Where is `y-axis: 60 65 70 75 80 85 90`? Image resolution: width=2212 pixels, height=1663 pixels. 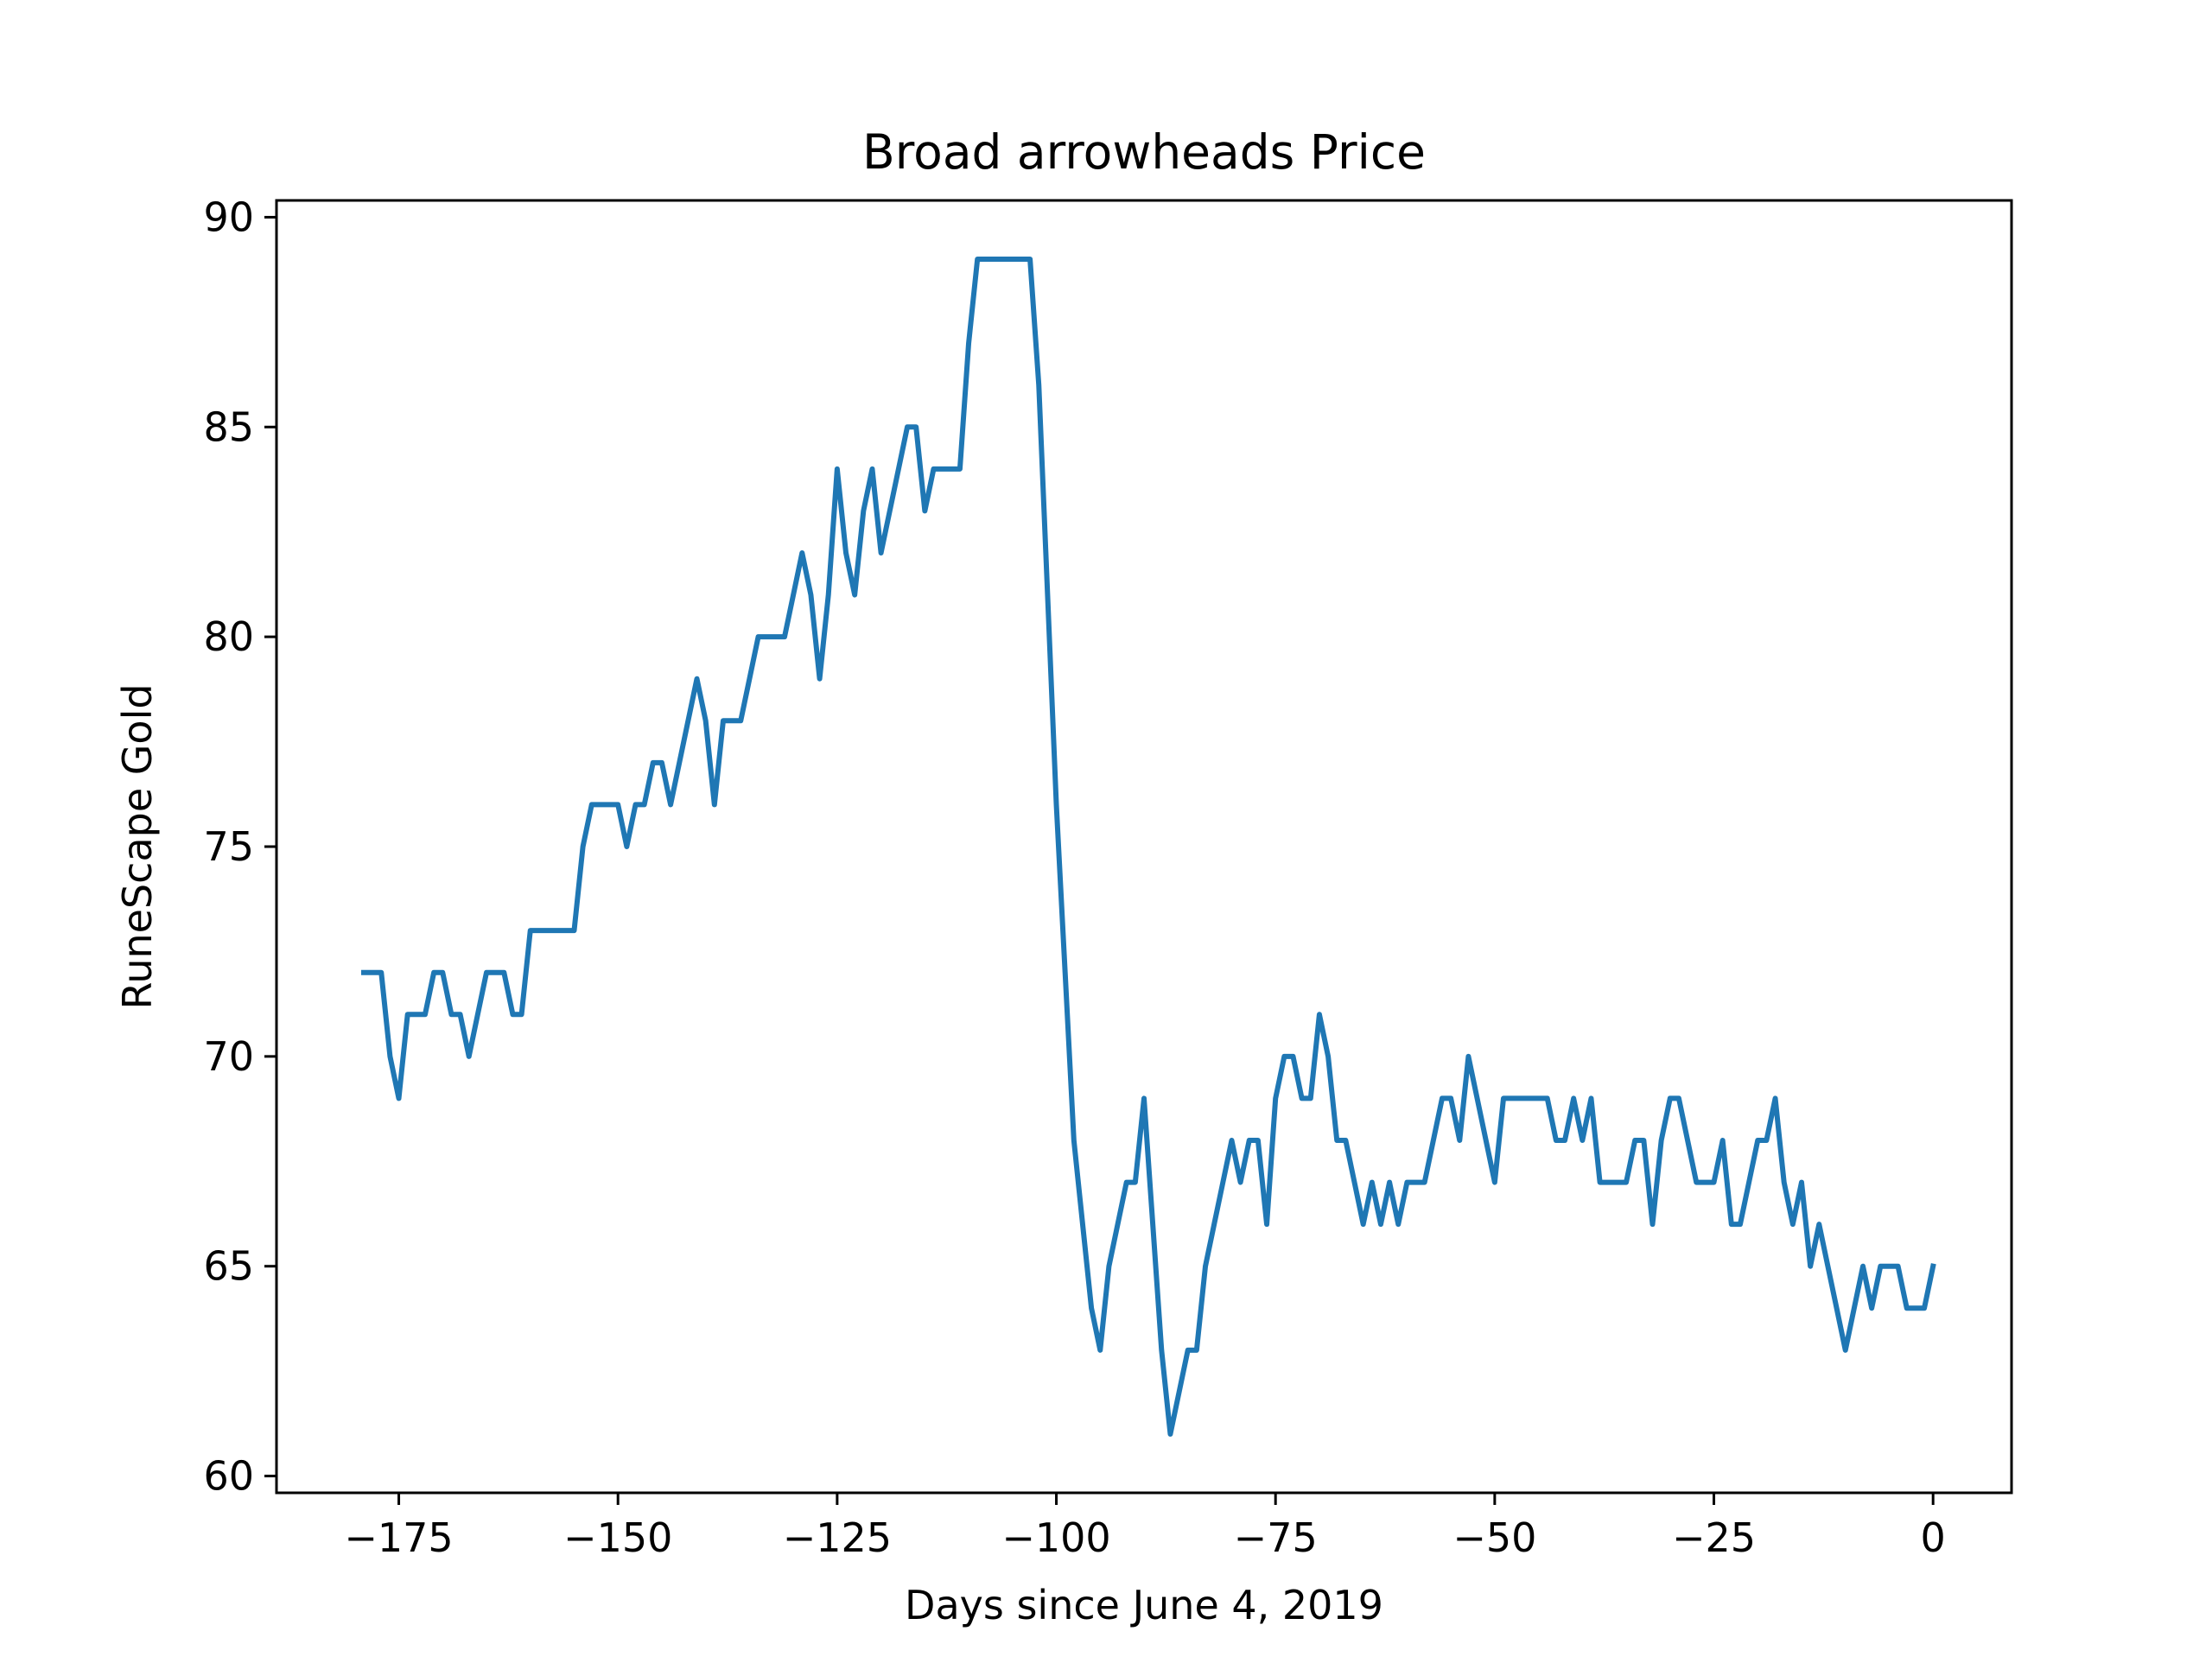 y-axis: 60 65 70 75 80 85 90 is located at coordinates (239, 847).